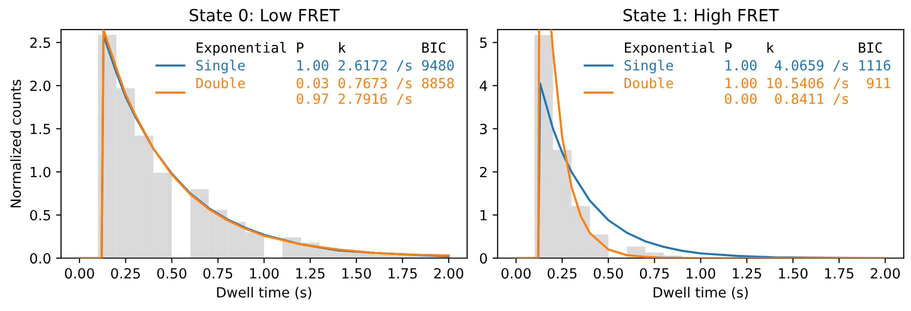  I want to click on y-tick-label: 3, so click(483, 129).